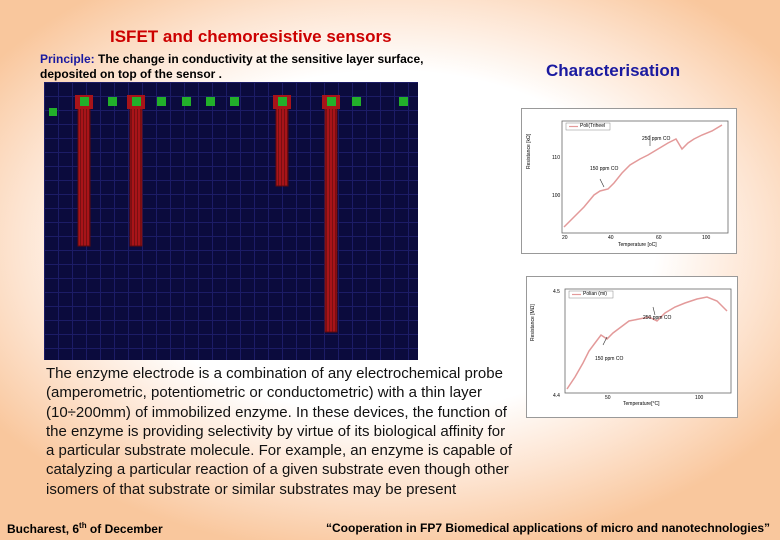 Image resolution: width=780 pixels, height=540 pixels. What do you see at coordinates (556, 292) in the screenshot?
I see `graph-ytick: 4.5` at bounding box center [556, 292].